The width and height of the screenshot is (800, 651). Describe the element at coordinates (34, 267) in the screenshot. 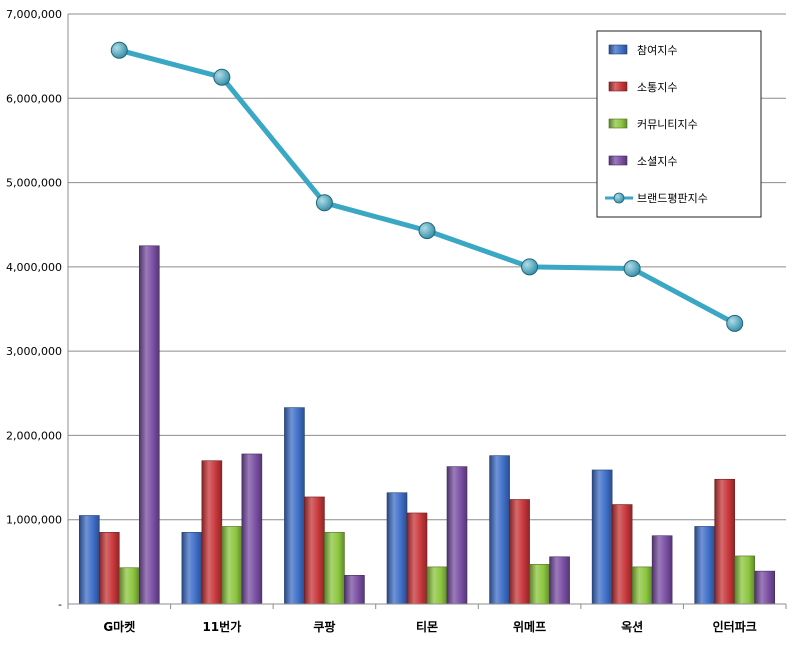

I see `y-tick-label: 4,000,000` at that location.